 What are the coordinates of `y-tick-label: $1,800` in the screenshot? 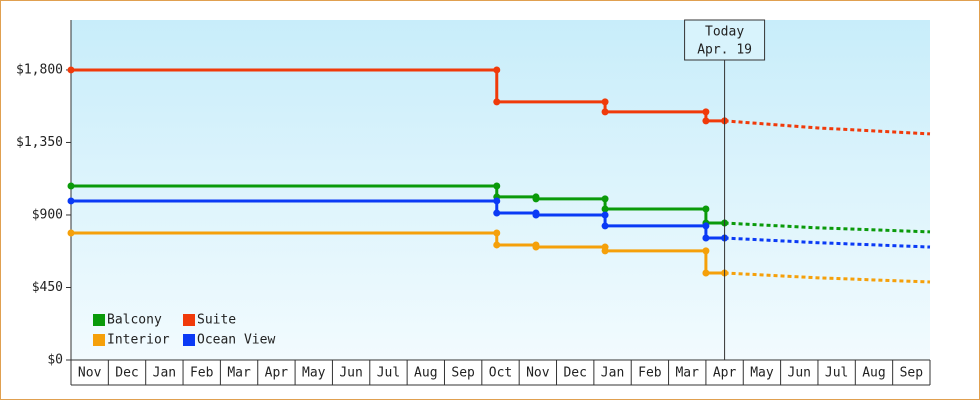 It's located at (39, 69).